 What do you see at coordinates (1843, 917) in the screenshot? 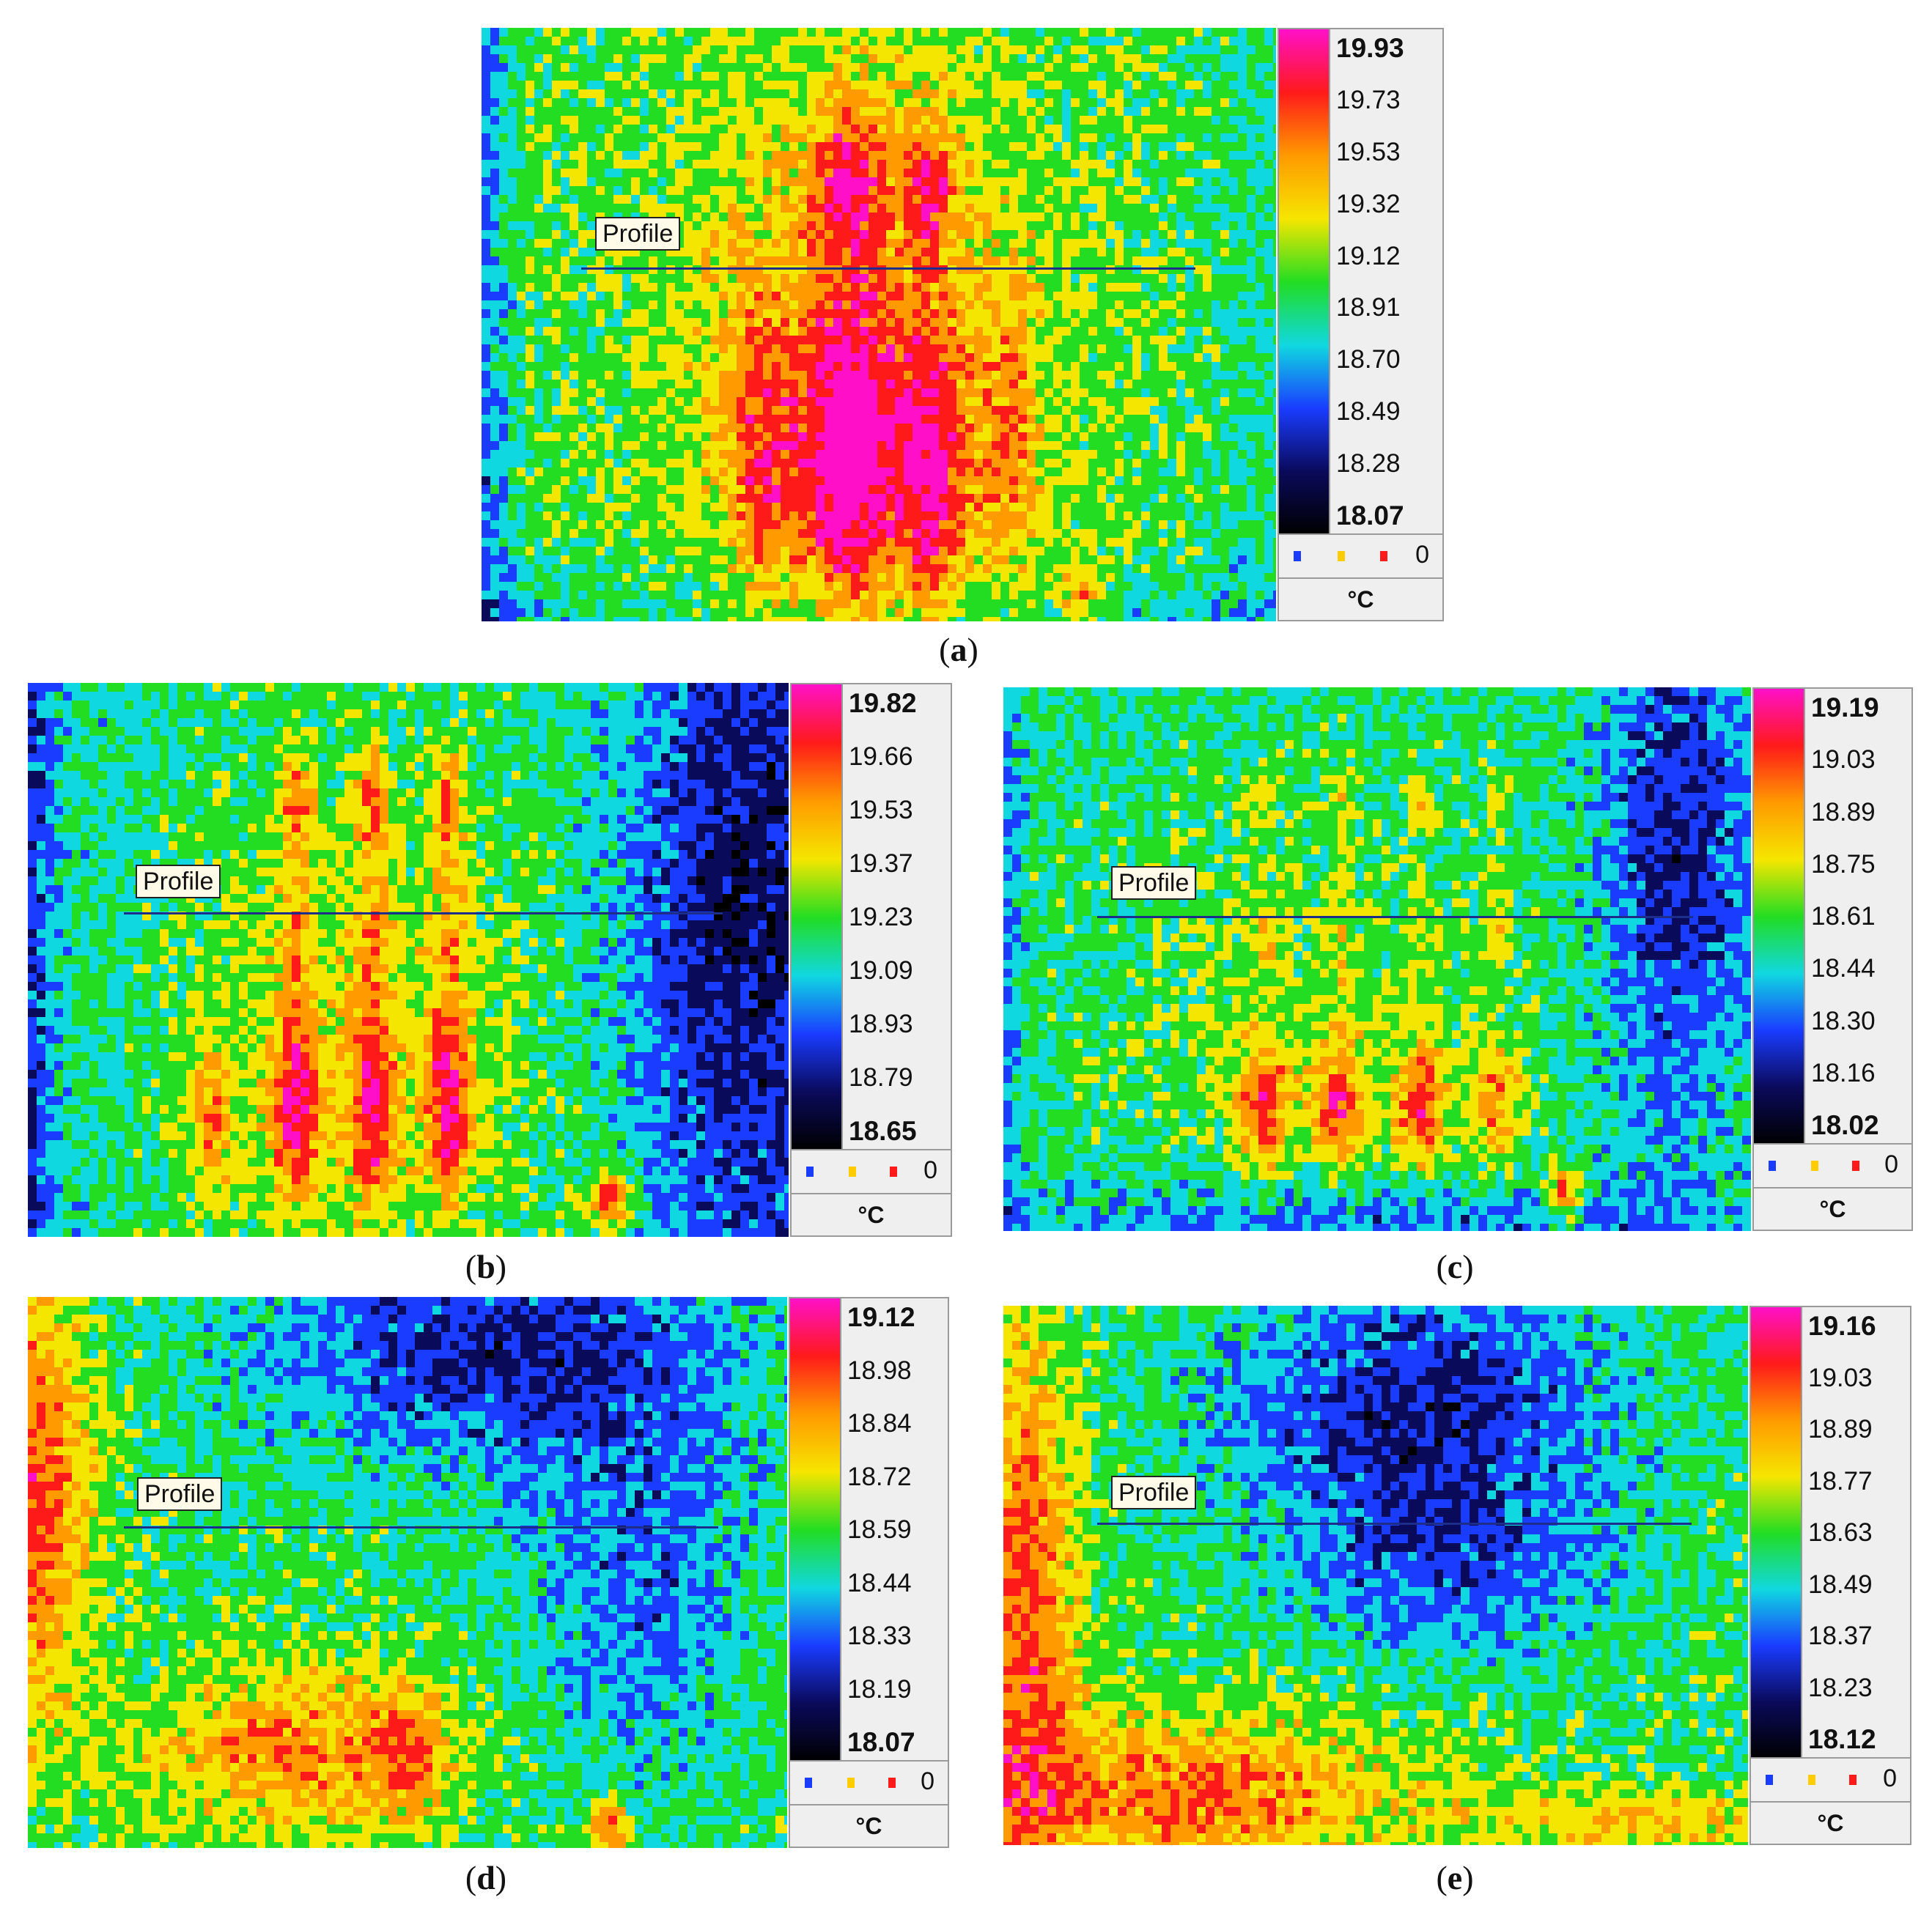
I see `scale-tick: 18.61` at bounding box center [1843, 917].